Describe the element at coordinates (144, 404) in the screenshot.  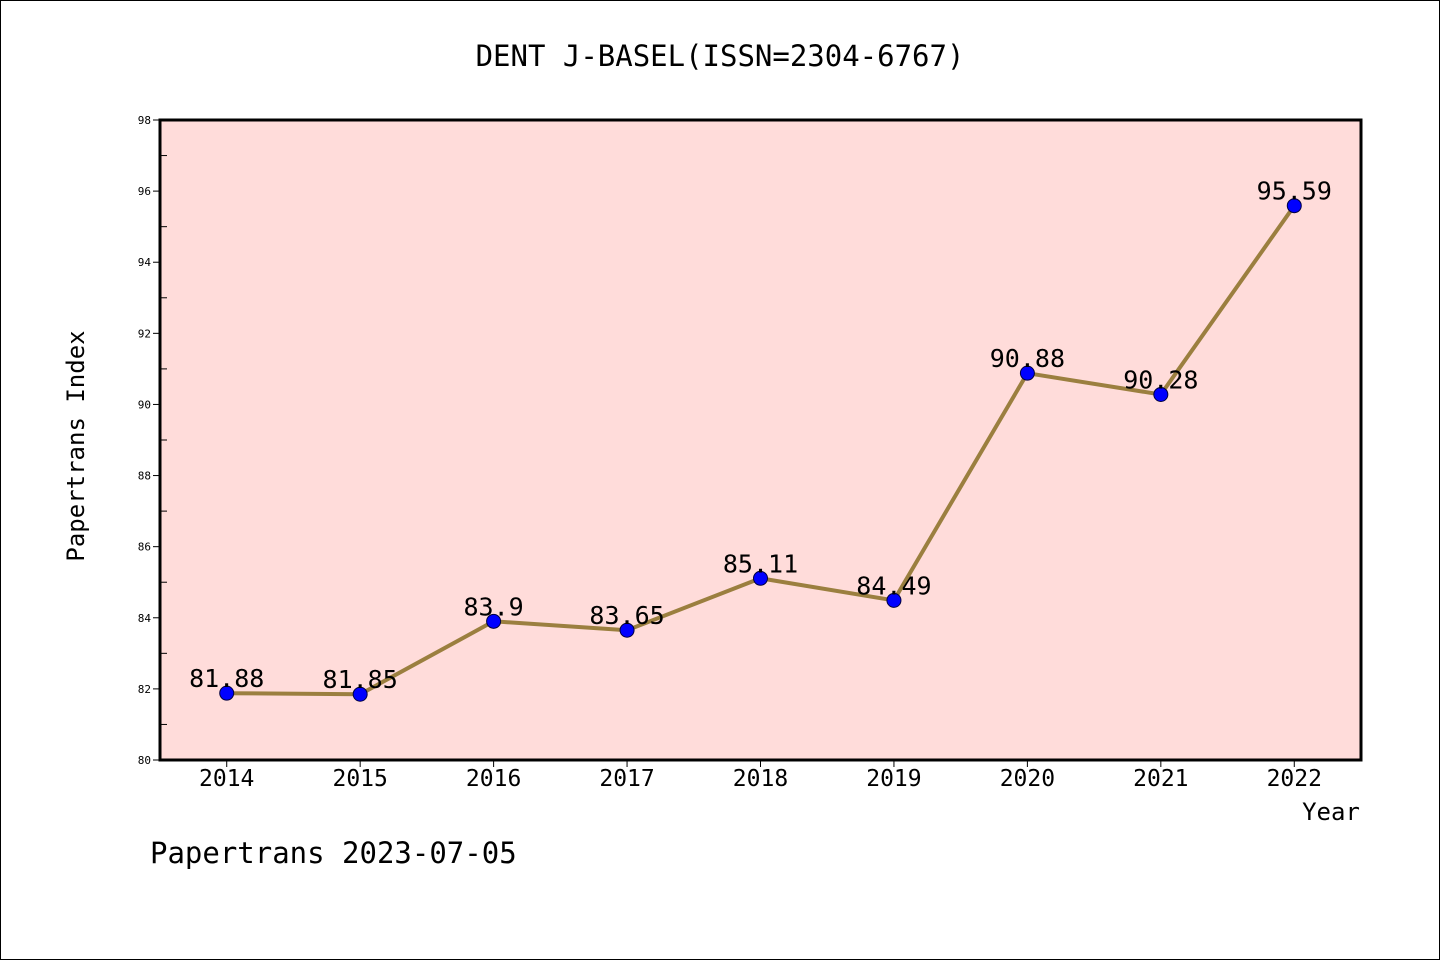
I see `y-tick-label: 90` at that location.